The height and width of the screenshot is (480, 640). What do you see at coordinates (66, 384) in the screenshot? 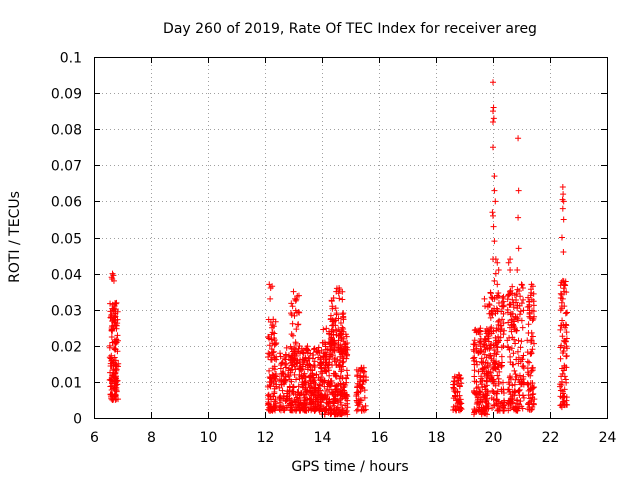
I see `y-tick-label: 0.01` at bounding box center [66, 384].